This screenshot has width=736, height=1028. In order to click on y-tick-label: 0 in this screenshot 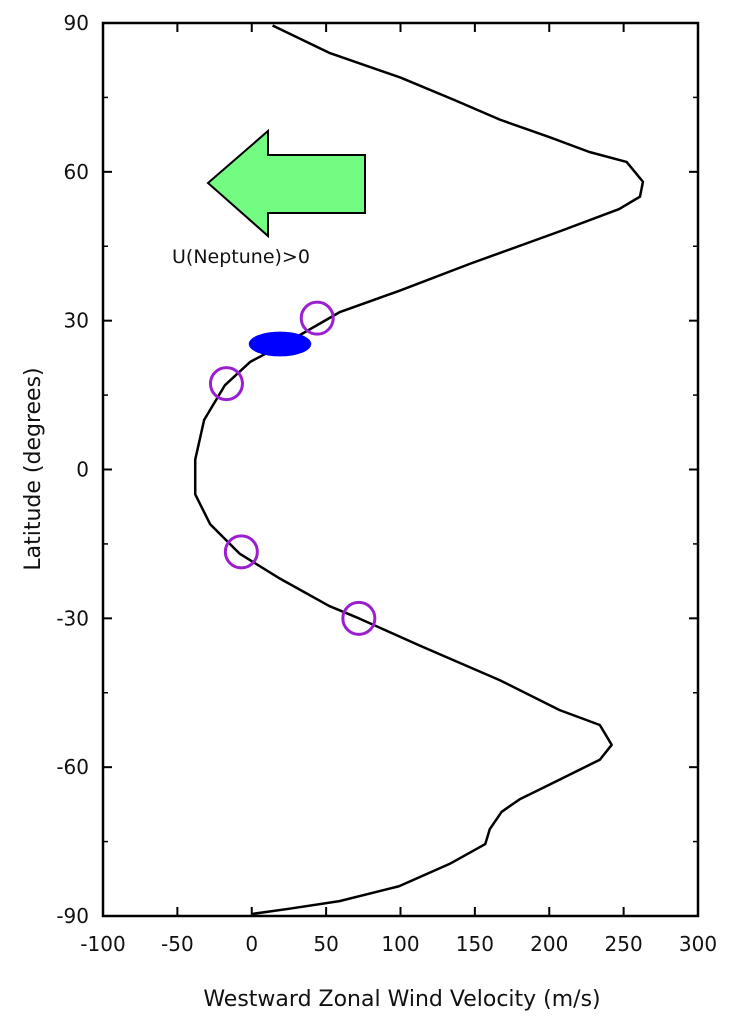, I will do `click(82, 470)`.